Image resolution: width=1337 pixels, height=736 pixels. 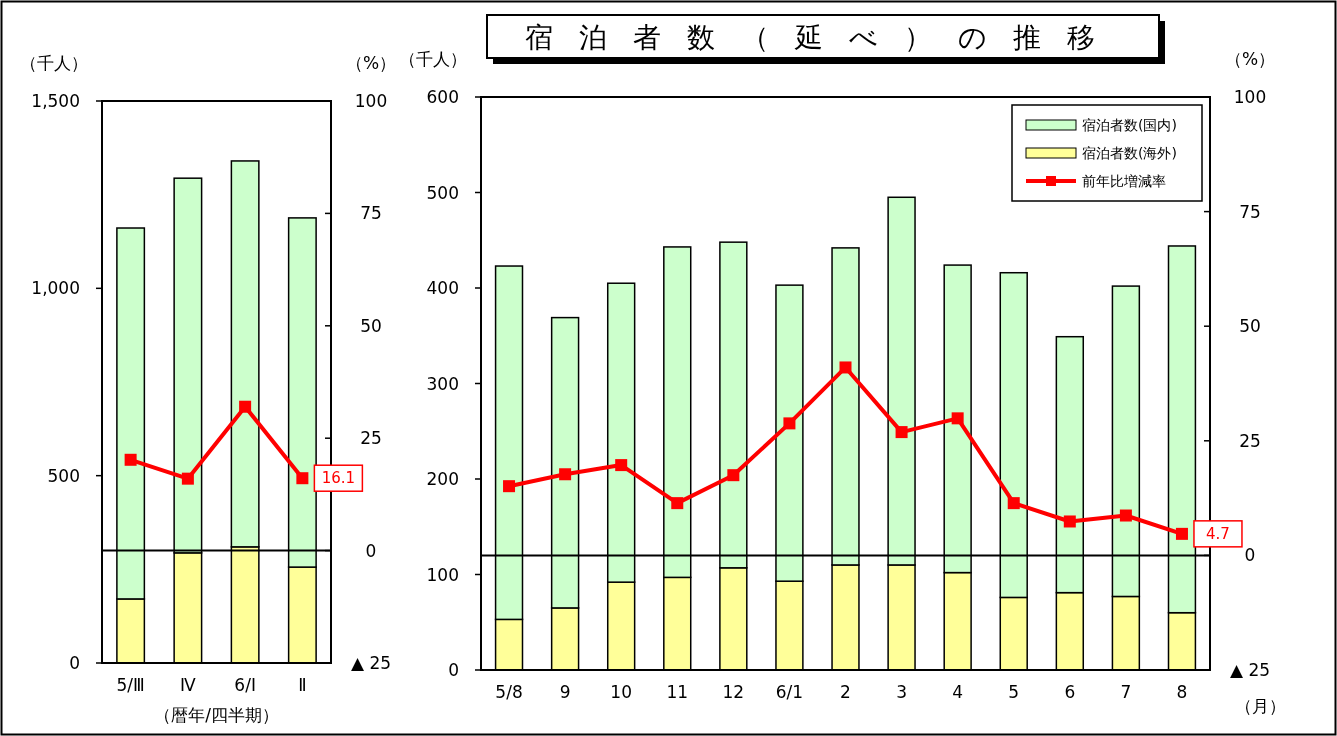 What do you see at coordinates (442, 479) in the screenshot?
I see `y-tick-label: 200` at bounding box center [442, 479].